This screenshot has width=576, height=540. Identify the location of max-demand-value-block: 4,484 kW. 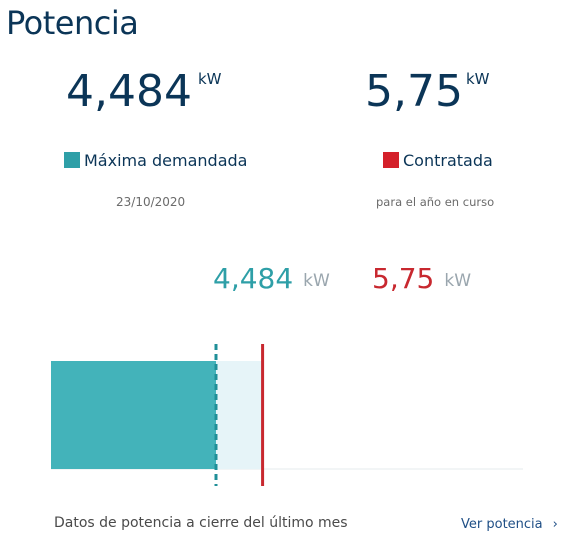
(144, 92).